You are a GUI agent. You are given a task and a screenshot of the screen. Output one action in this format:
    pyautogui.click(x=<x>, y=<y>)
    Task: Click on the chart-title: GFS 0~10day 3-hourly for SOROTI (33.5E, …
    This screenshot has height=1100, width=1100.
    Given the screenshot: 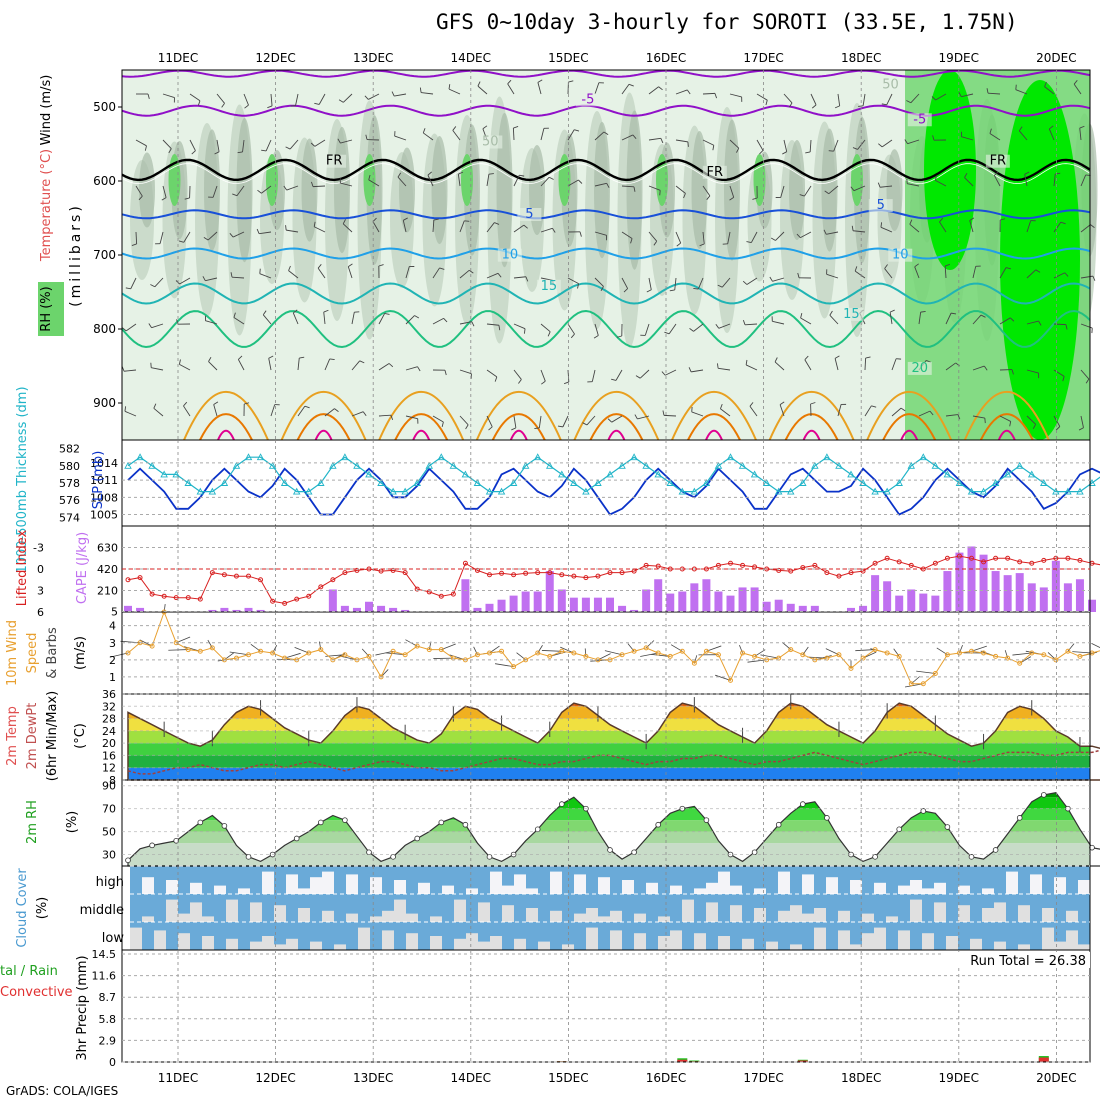 What is the action you would take?
    pyautogui.click(x=727, y=22)
    